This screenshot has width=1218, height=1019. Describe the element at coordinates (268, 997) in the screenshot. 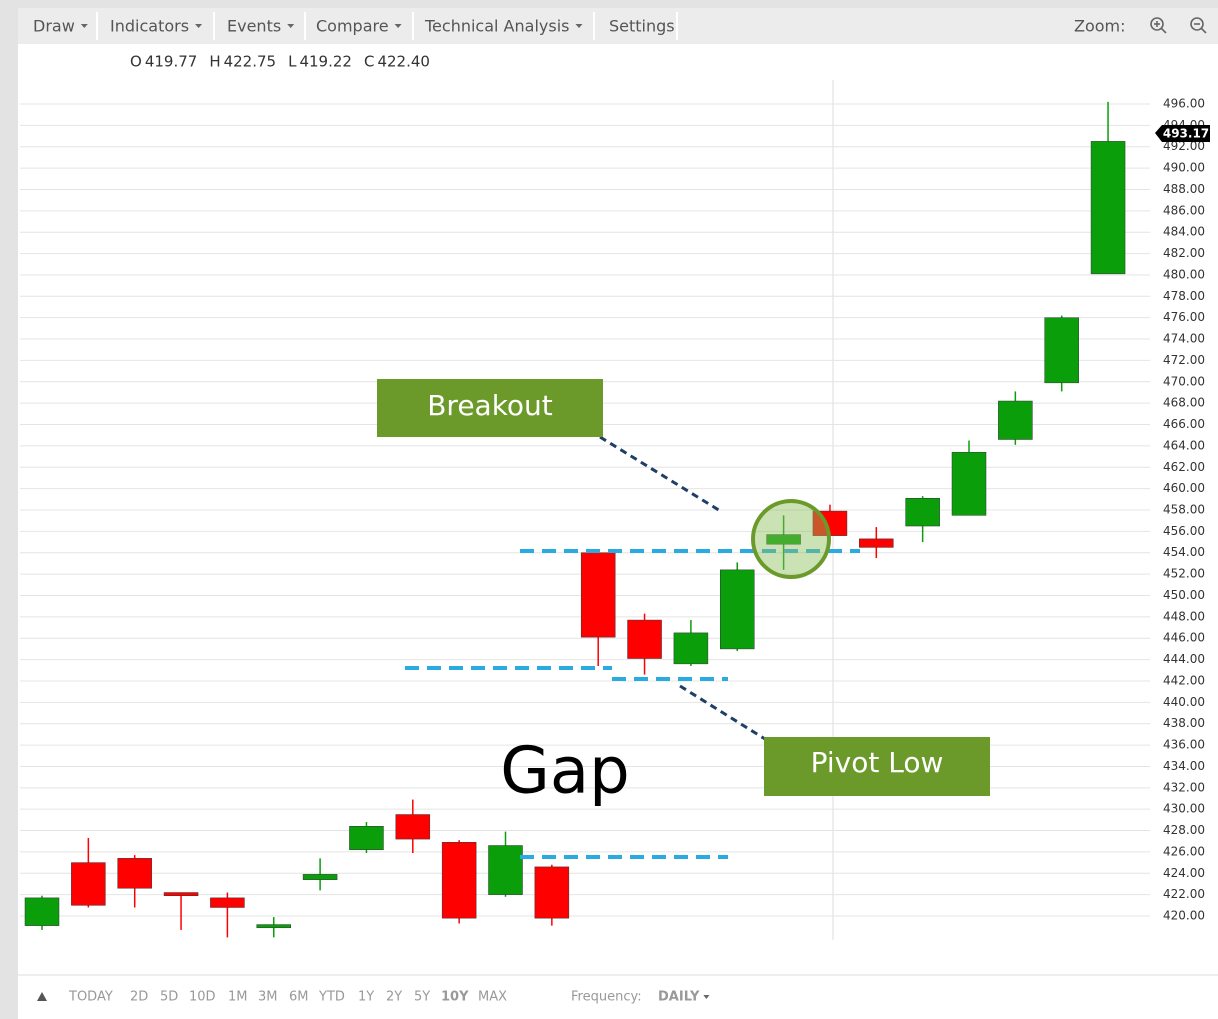

I see `range-option: 3M` at that location.